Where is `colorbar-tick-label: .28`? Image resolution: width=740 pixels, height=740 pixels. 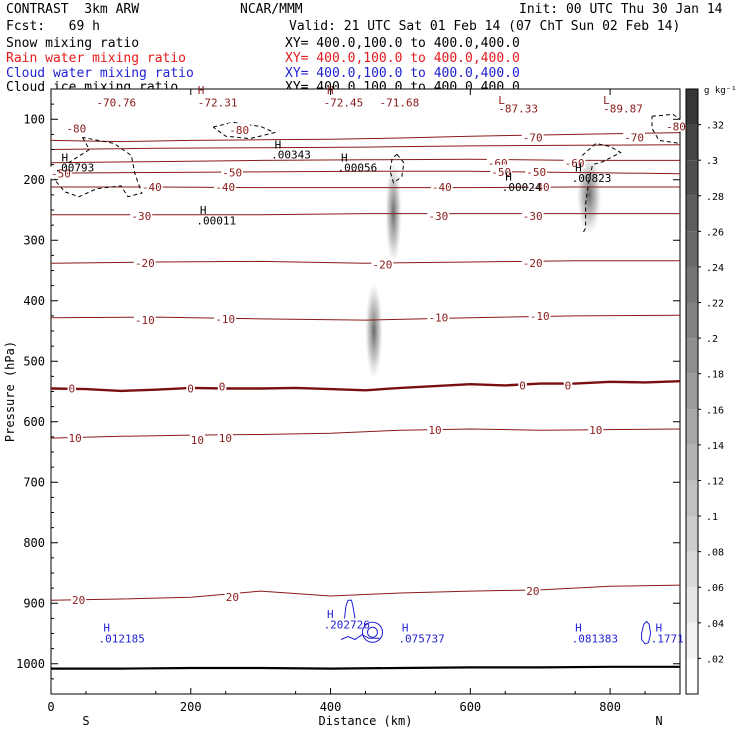 colorbar-tick-label: .28 is located at coordinates (715, 197).